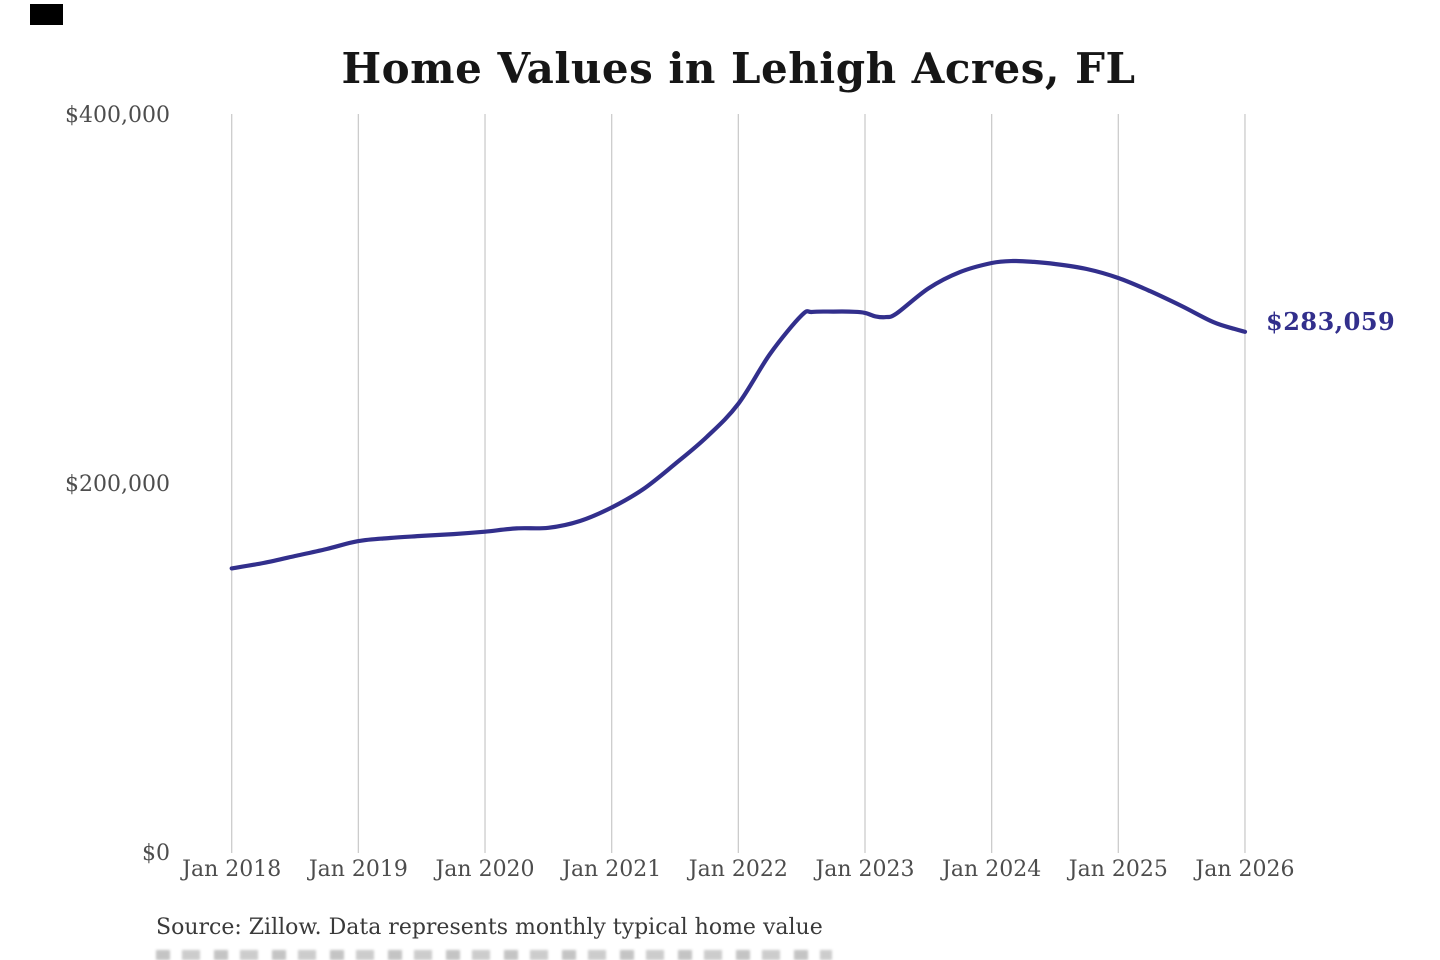  What do you see at coordinates (738, 869) in the screenshot?
I see `x-tick-label: Jan 2022` at bounding box center [738, 869].